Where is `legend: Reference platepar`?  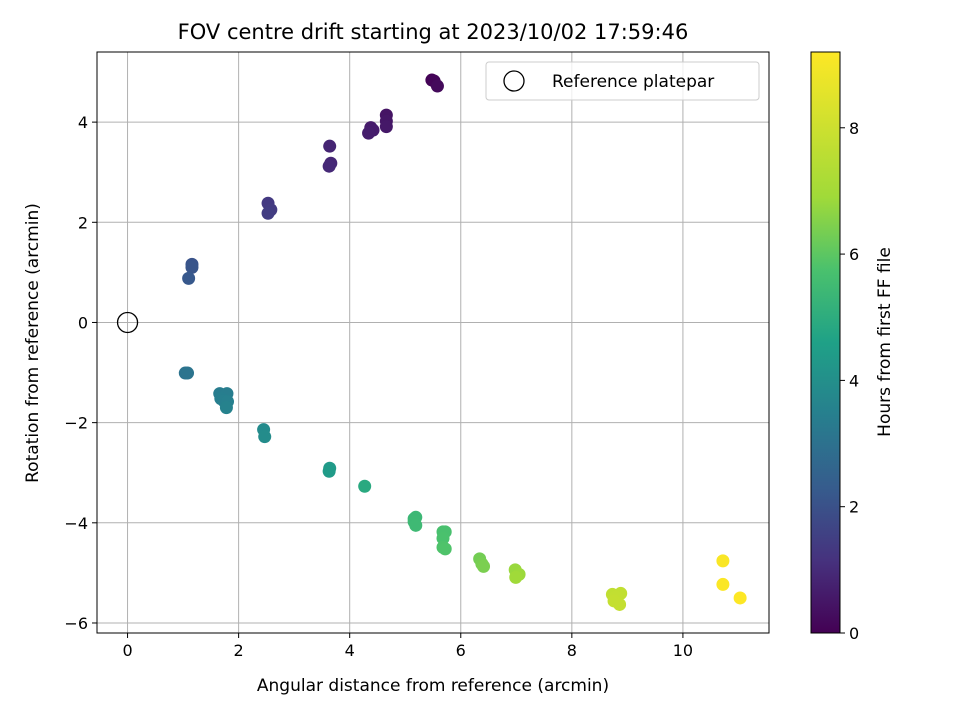
legend: Reference platepar is located at coordinates (622, 81).